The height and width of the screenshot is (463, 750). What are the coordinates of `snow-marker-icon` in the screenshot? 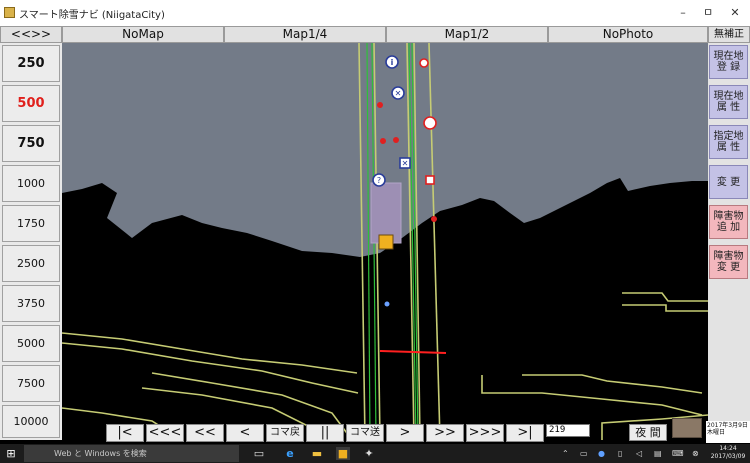 It's located at (398, 93).